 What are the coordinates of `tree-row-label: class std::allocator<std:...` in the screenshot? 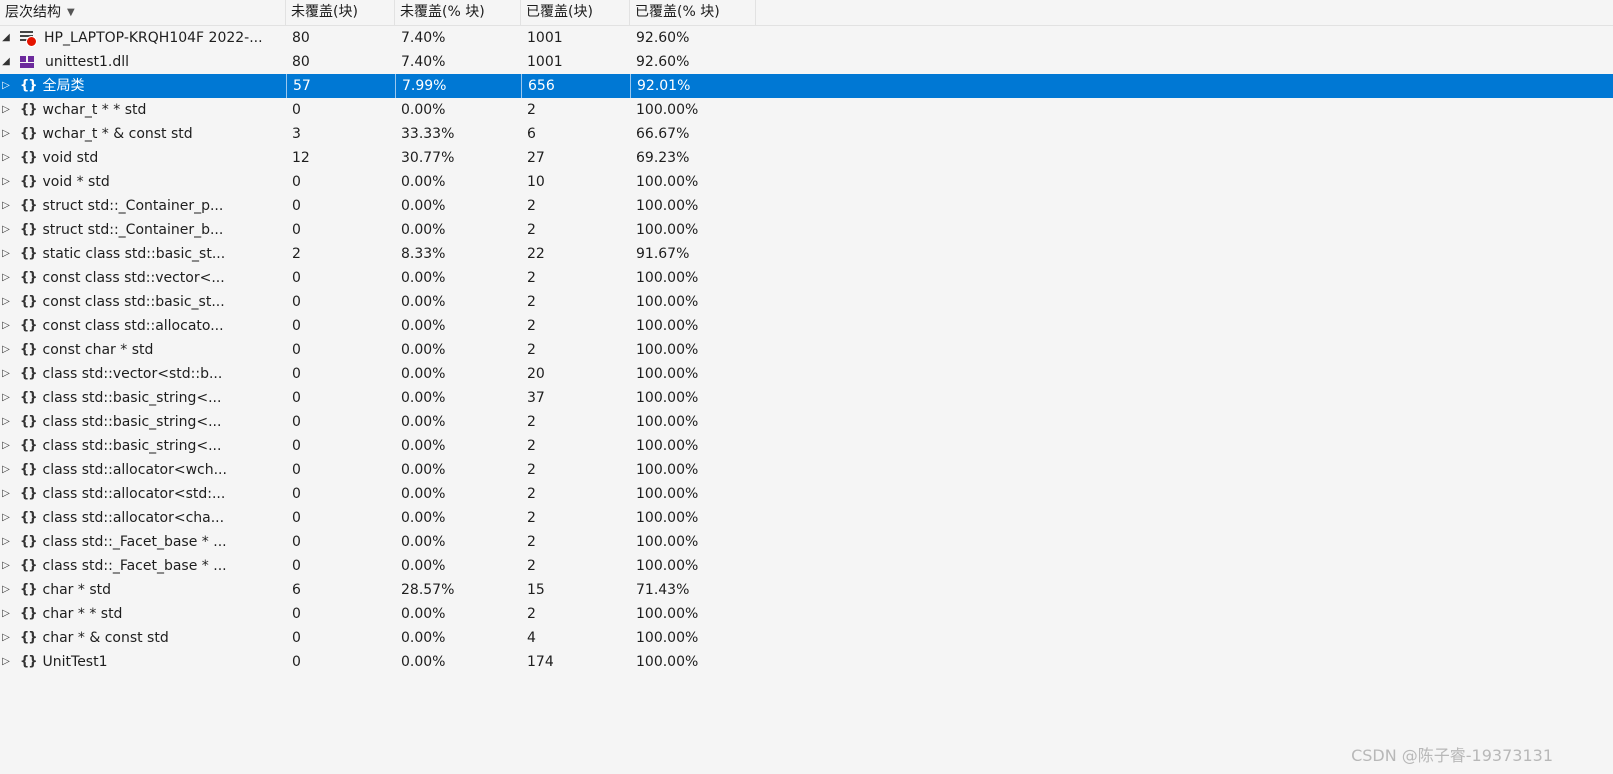 It's located at (134, 494).